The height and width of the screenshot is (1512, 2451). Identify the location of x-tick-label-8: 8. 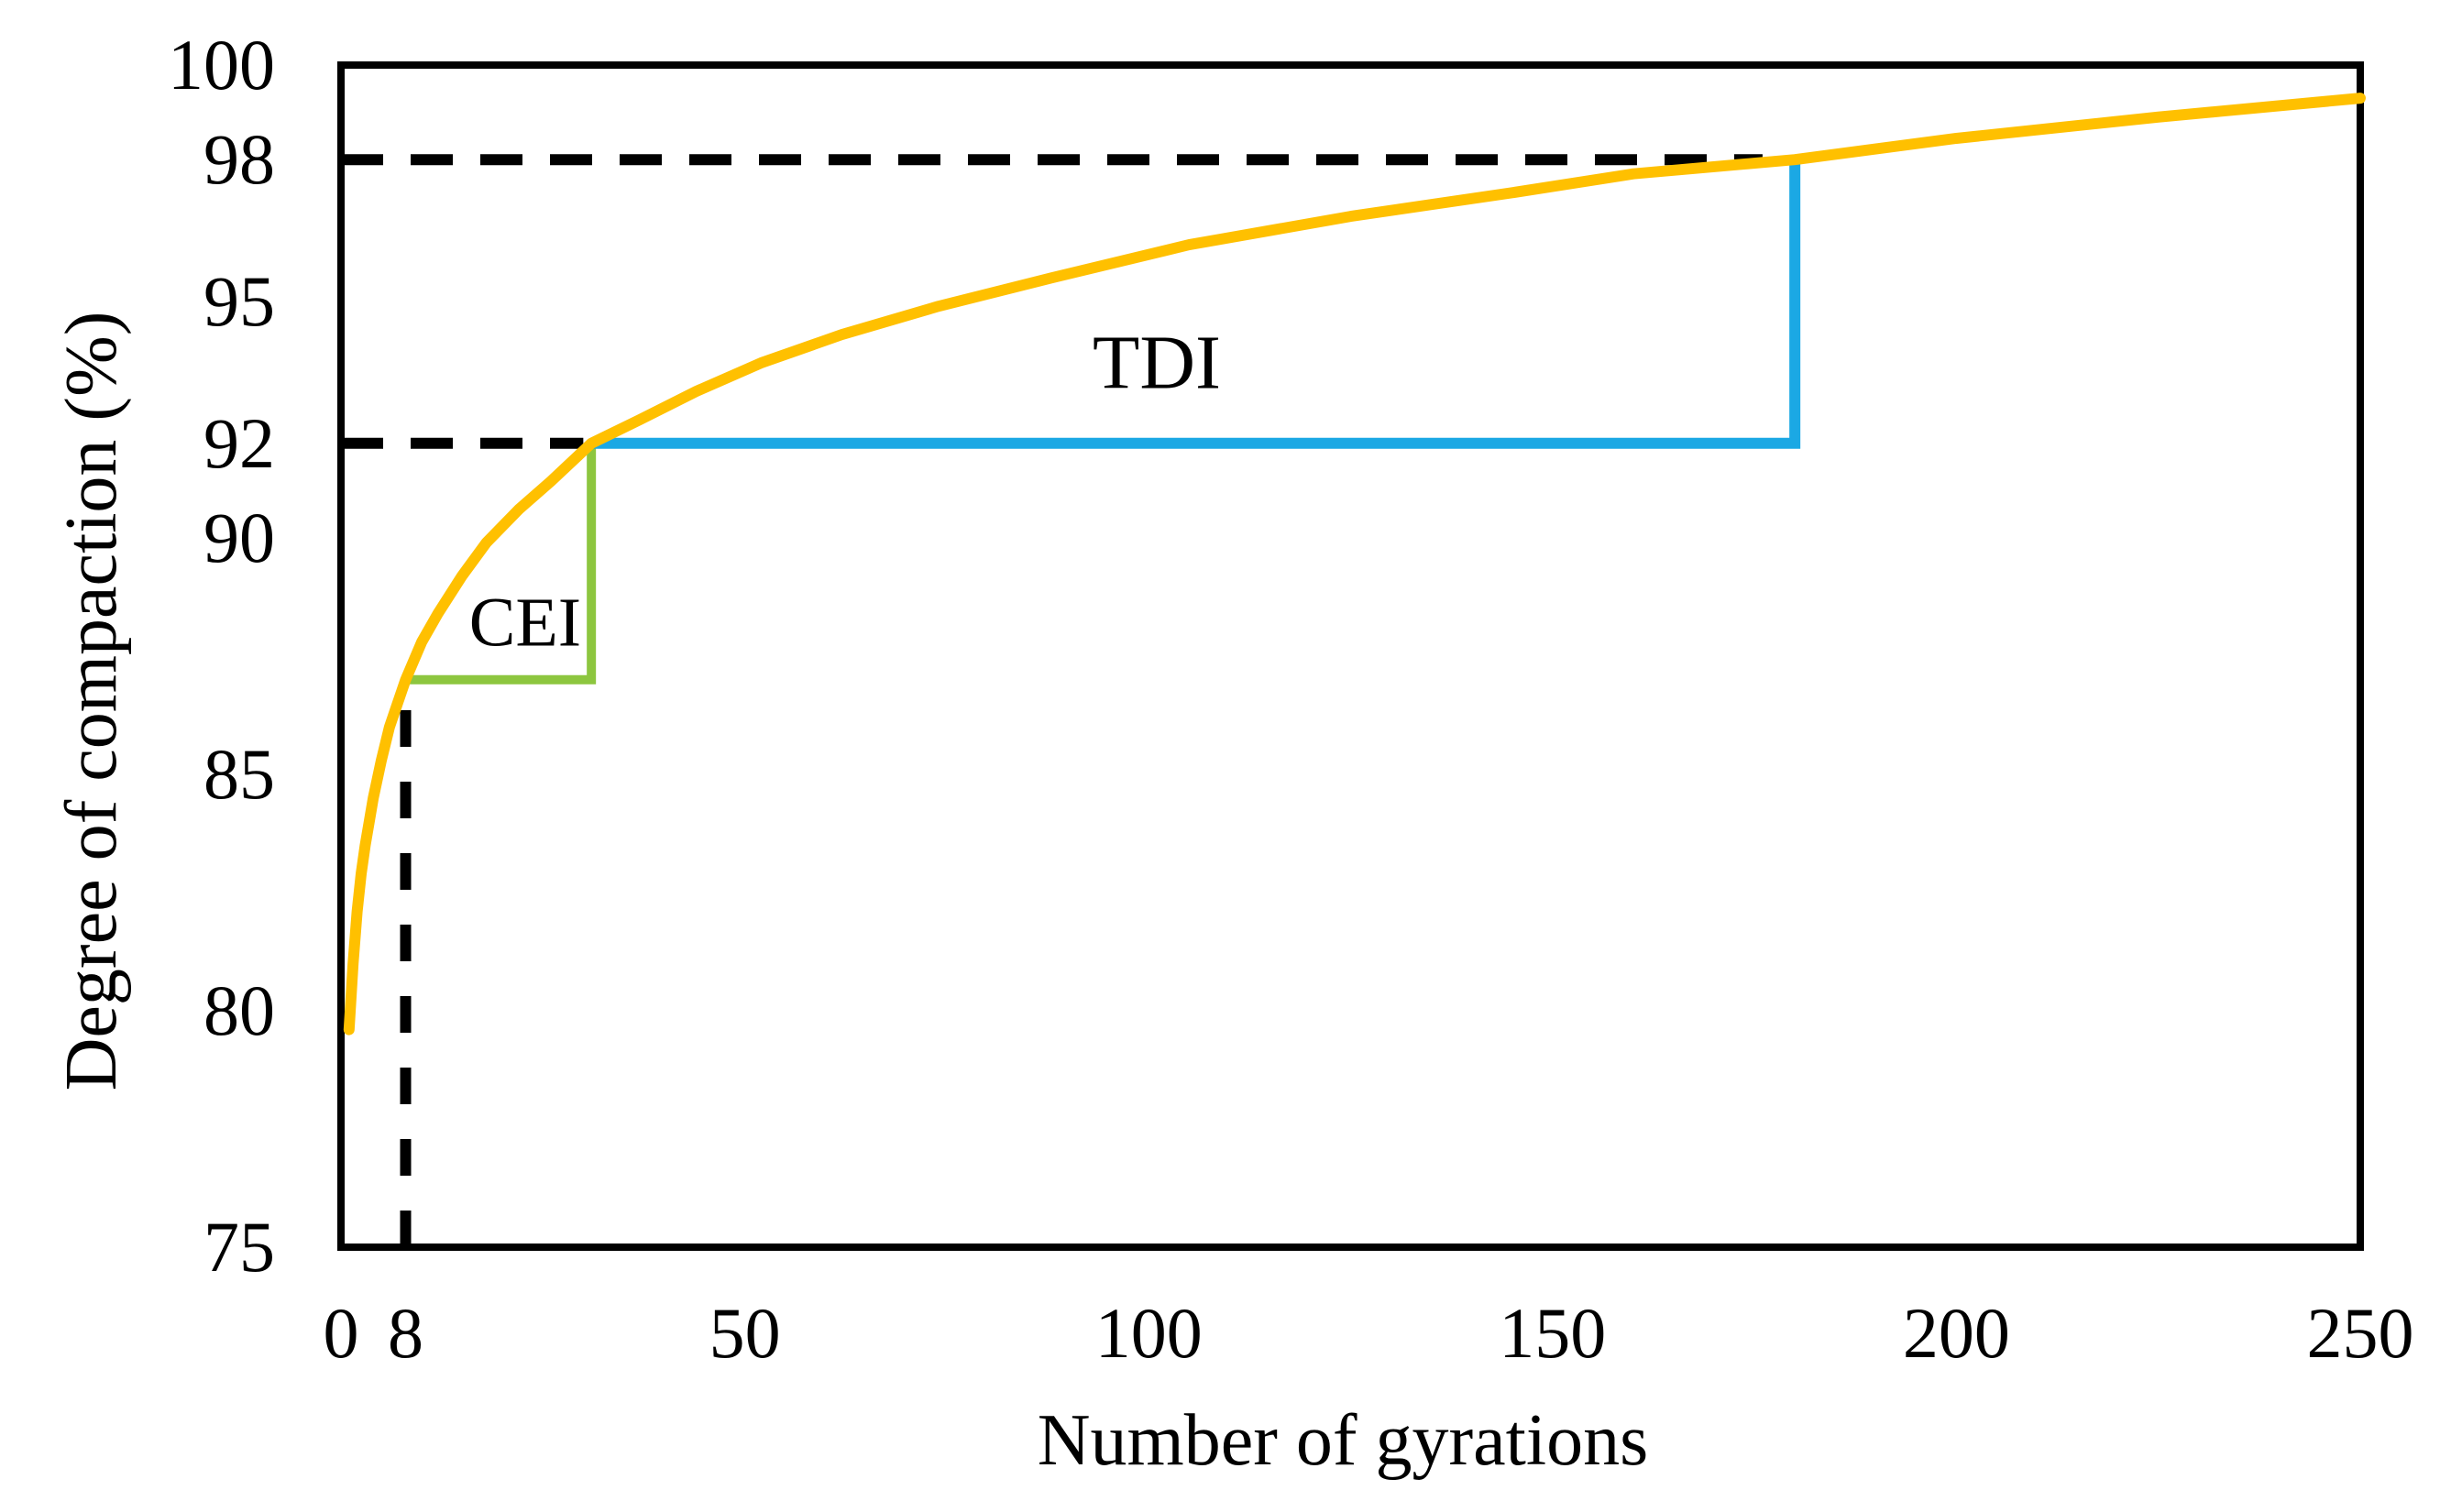
(405, 1333).